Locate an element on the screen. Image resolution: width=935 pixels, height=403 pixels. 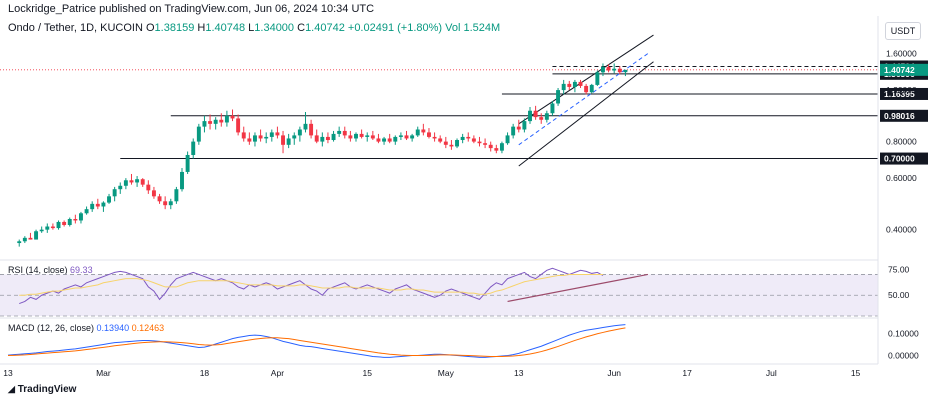
rsi-legend: RSI (14, close) 69.33 is located at coordinates (50, 270).